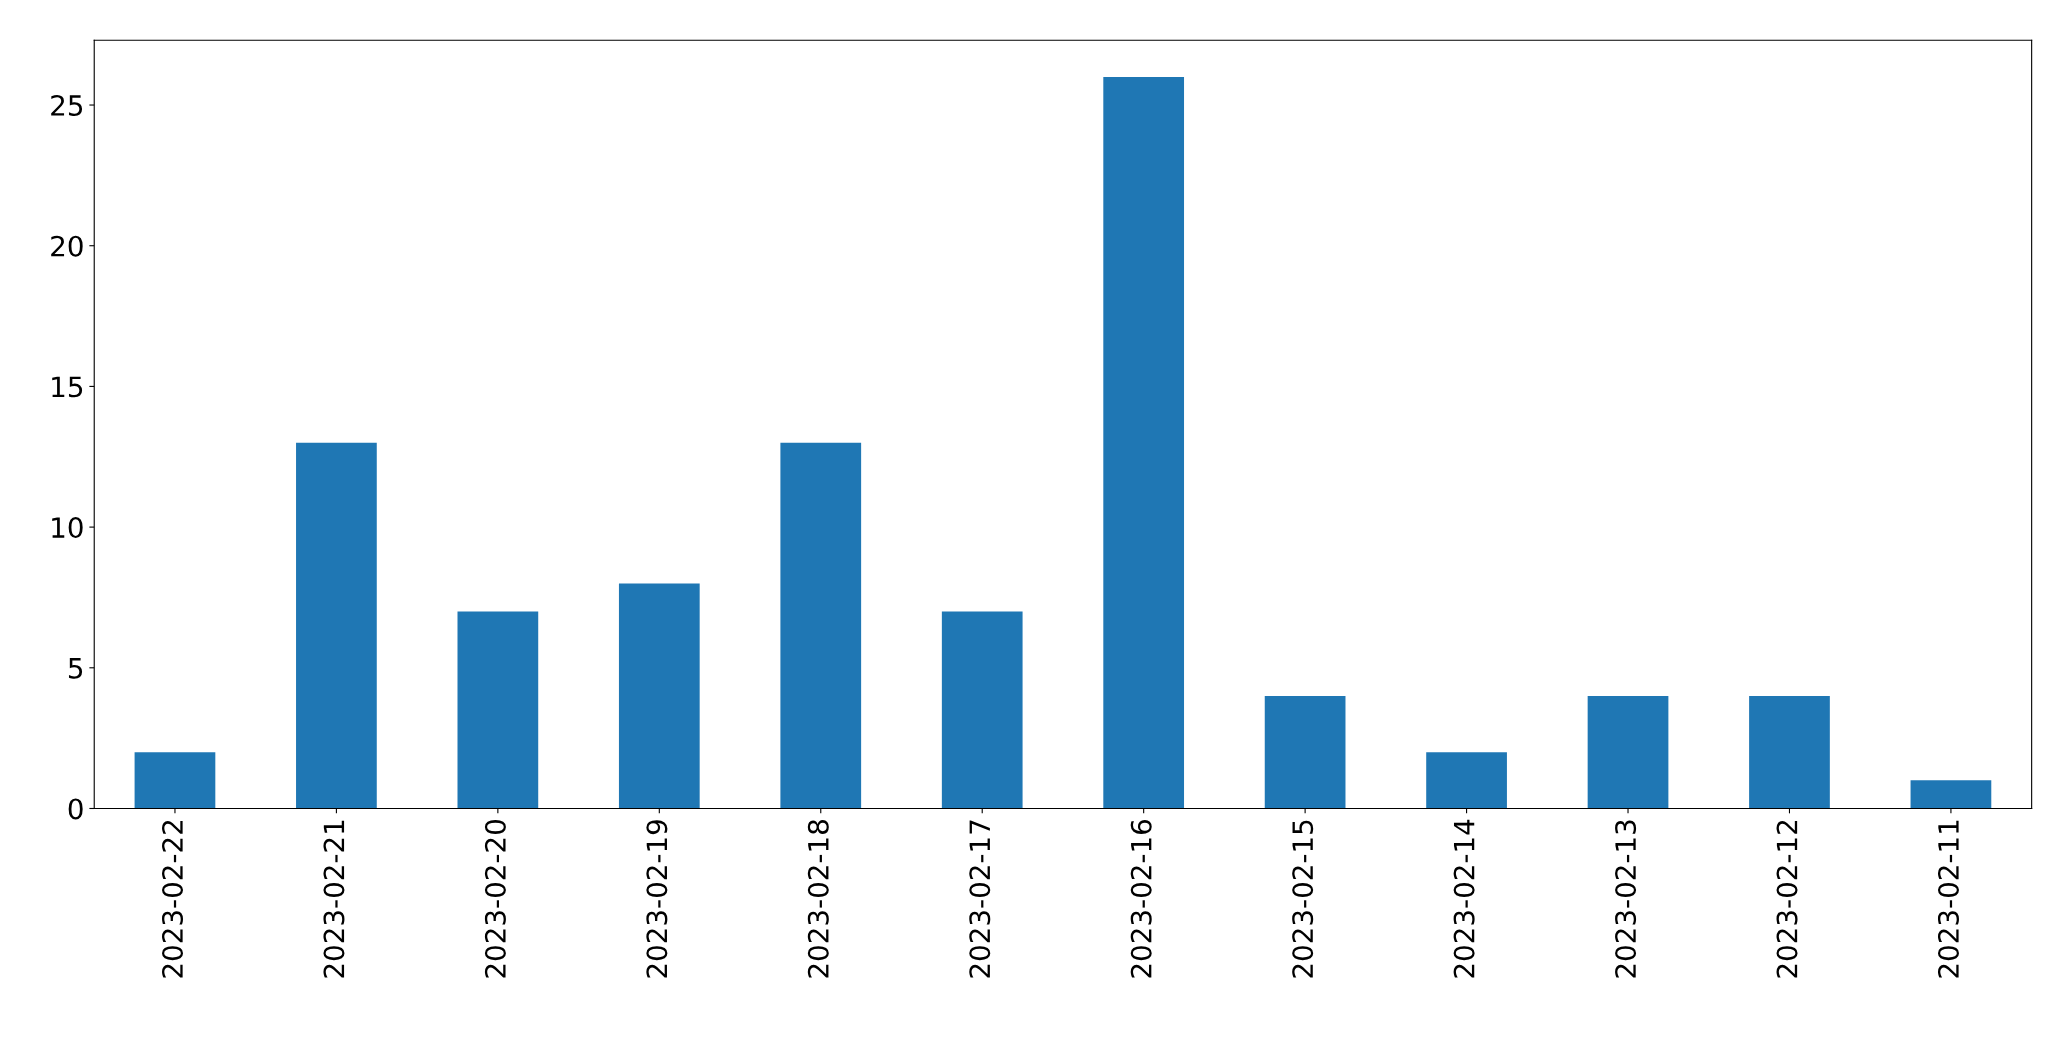 The image size is (2071, 1061). Describe the element at coordinates (1303, 899) in the screenshot. I see `x-tick-label: 2023-02-15` at that location.